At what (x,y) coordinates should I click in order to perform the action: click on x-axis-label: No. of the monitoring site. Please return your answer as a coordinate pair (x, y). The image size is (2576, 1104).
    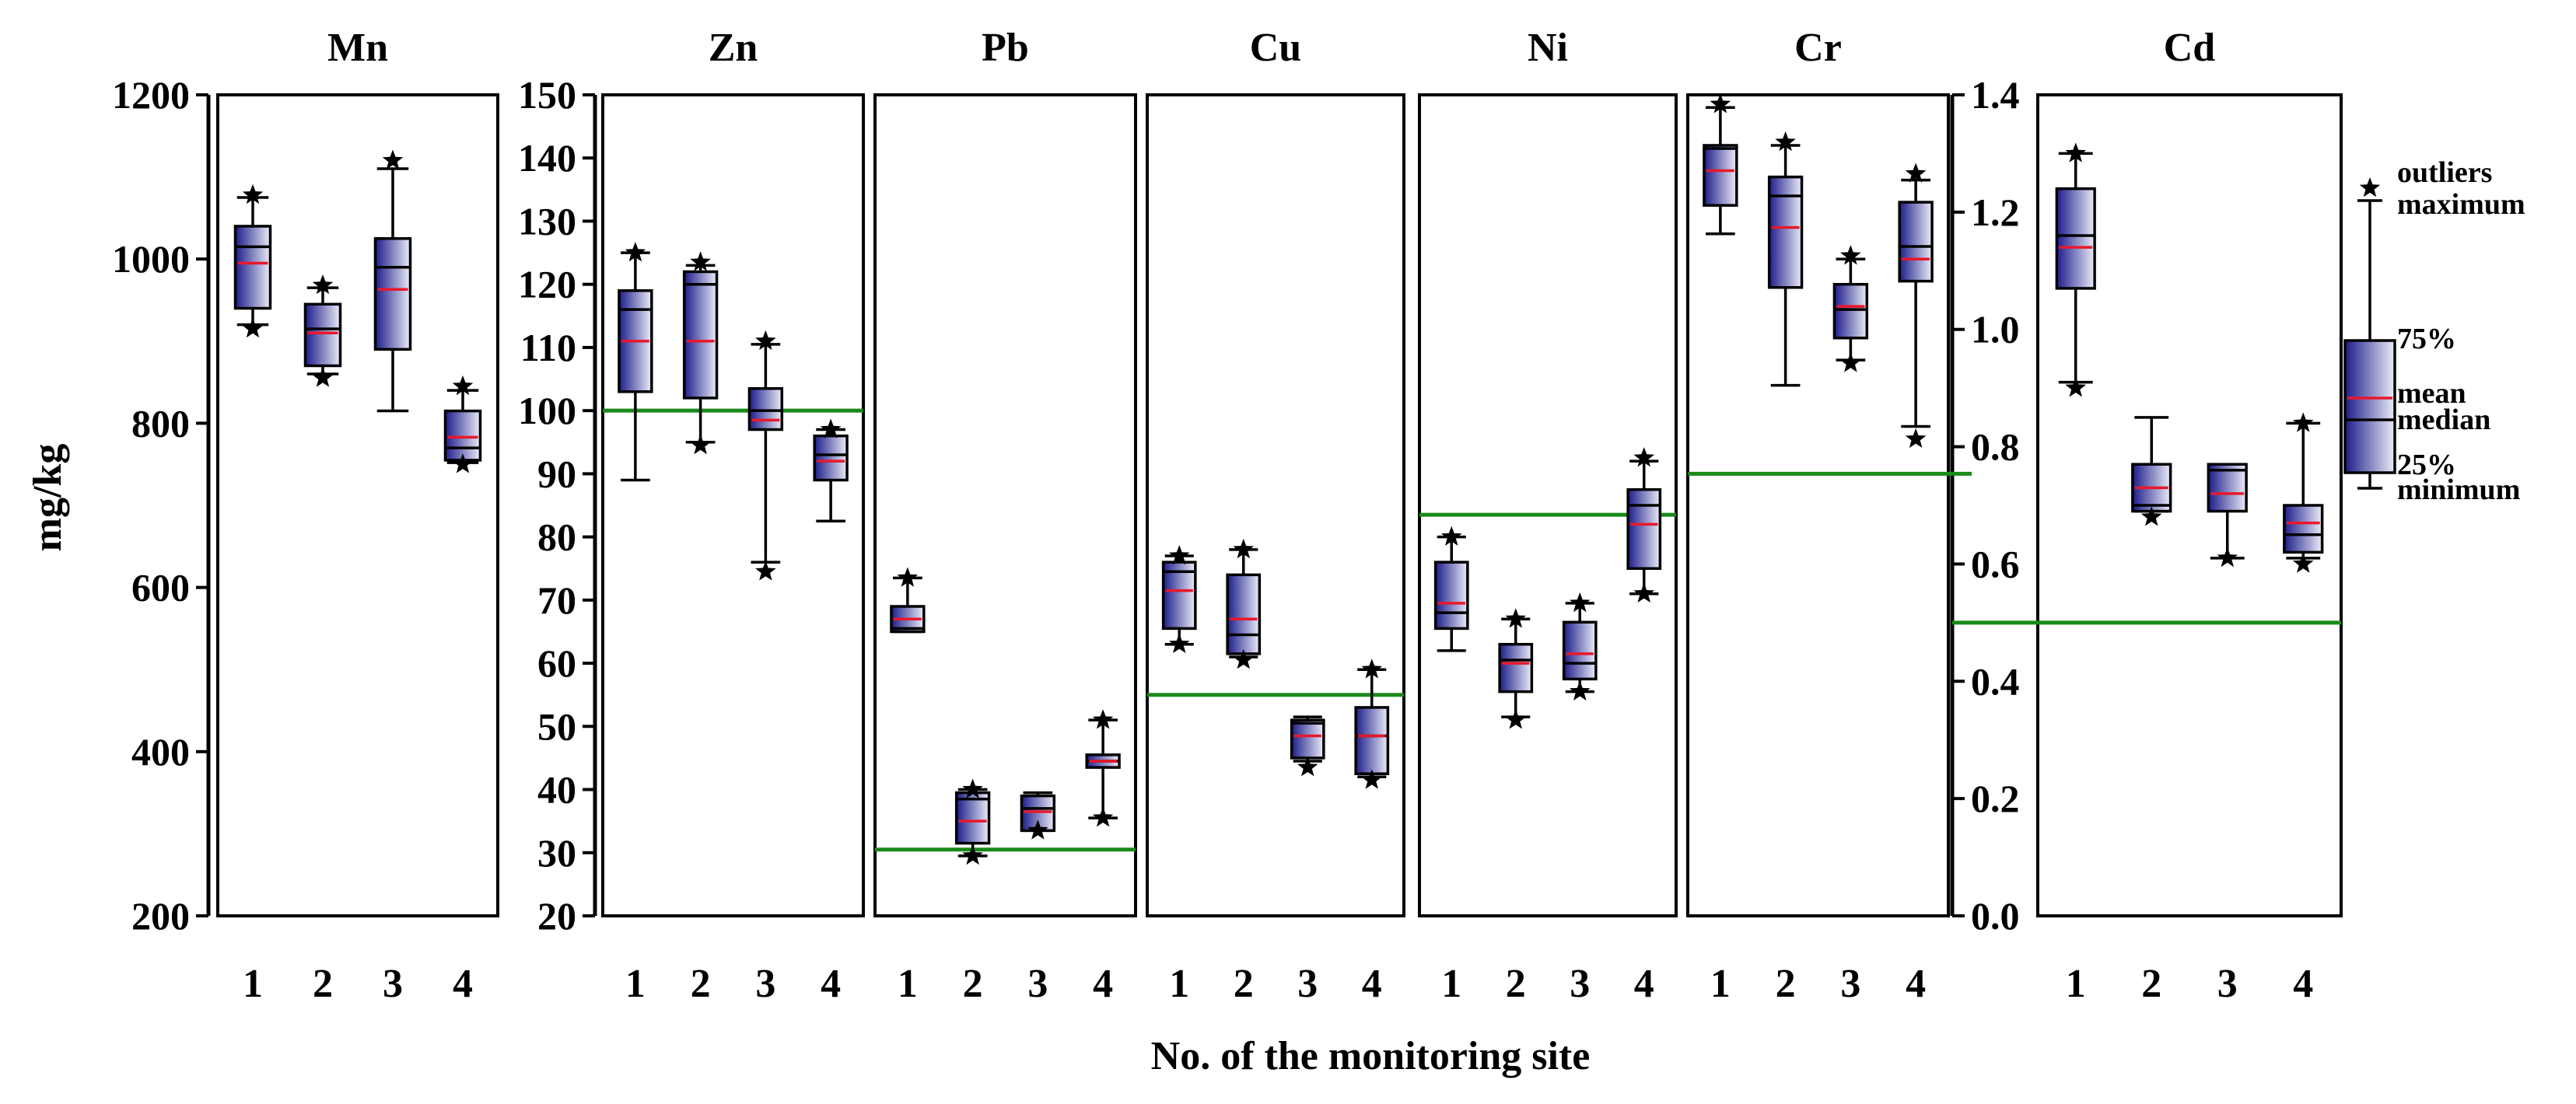
    Looking at the image, I should click on (1371, 1056).